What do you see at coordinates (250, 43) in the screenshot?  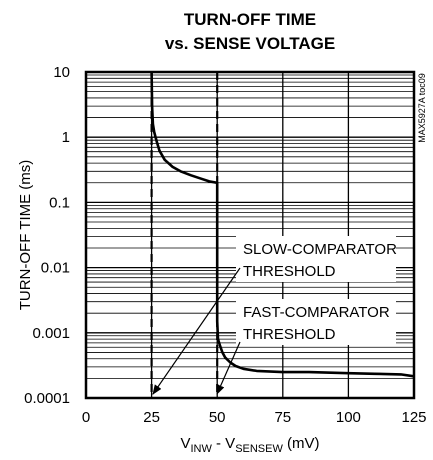 I see `chart-title-line-2: vs. SENSE VOLTAGE` at bounding box center [250, 43].